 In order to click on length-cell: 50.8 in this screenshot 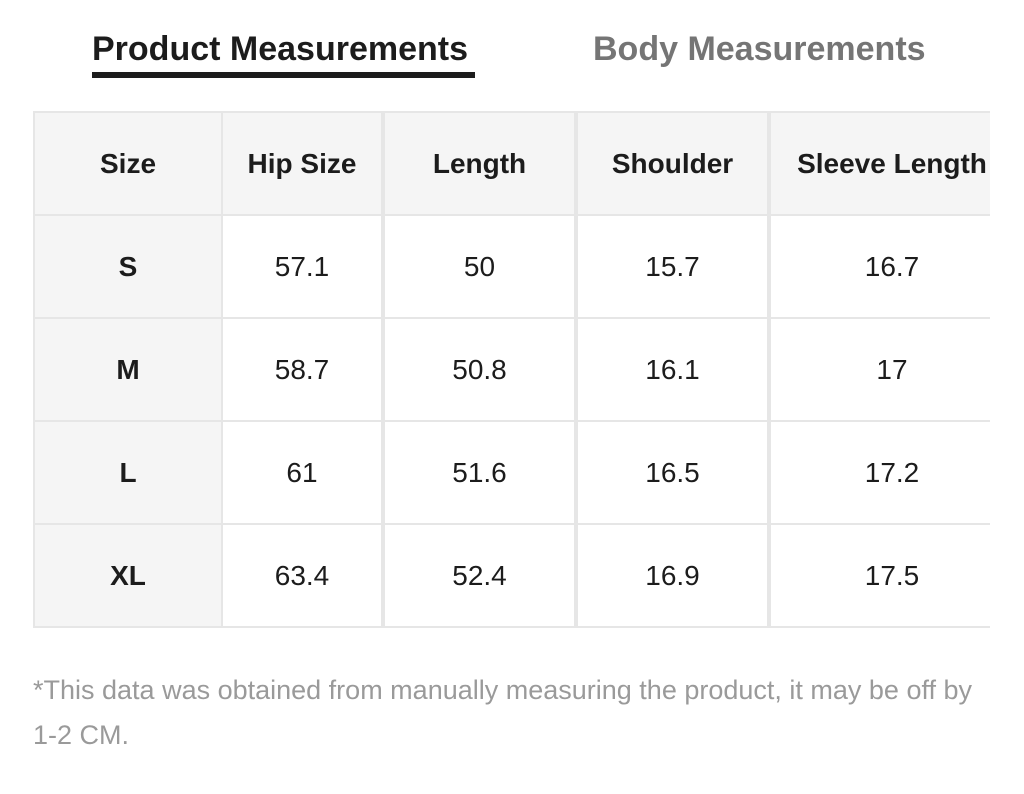, I will do `click(479, 369)`.